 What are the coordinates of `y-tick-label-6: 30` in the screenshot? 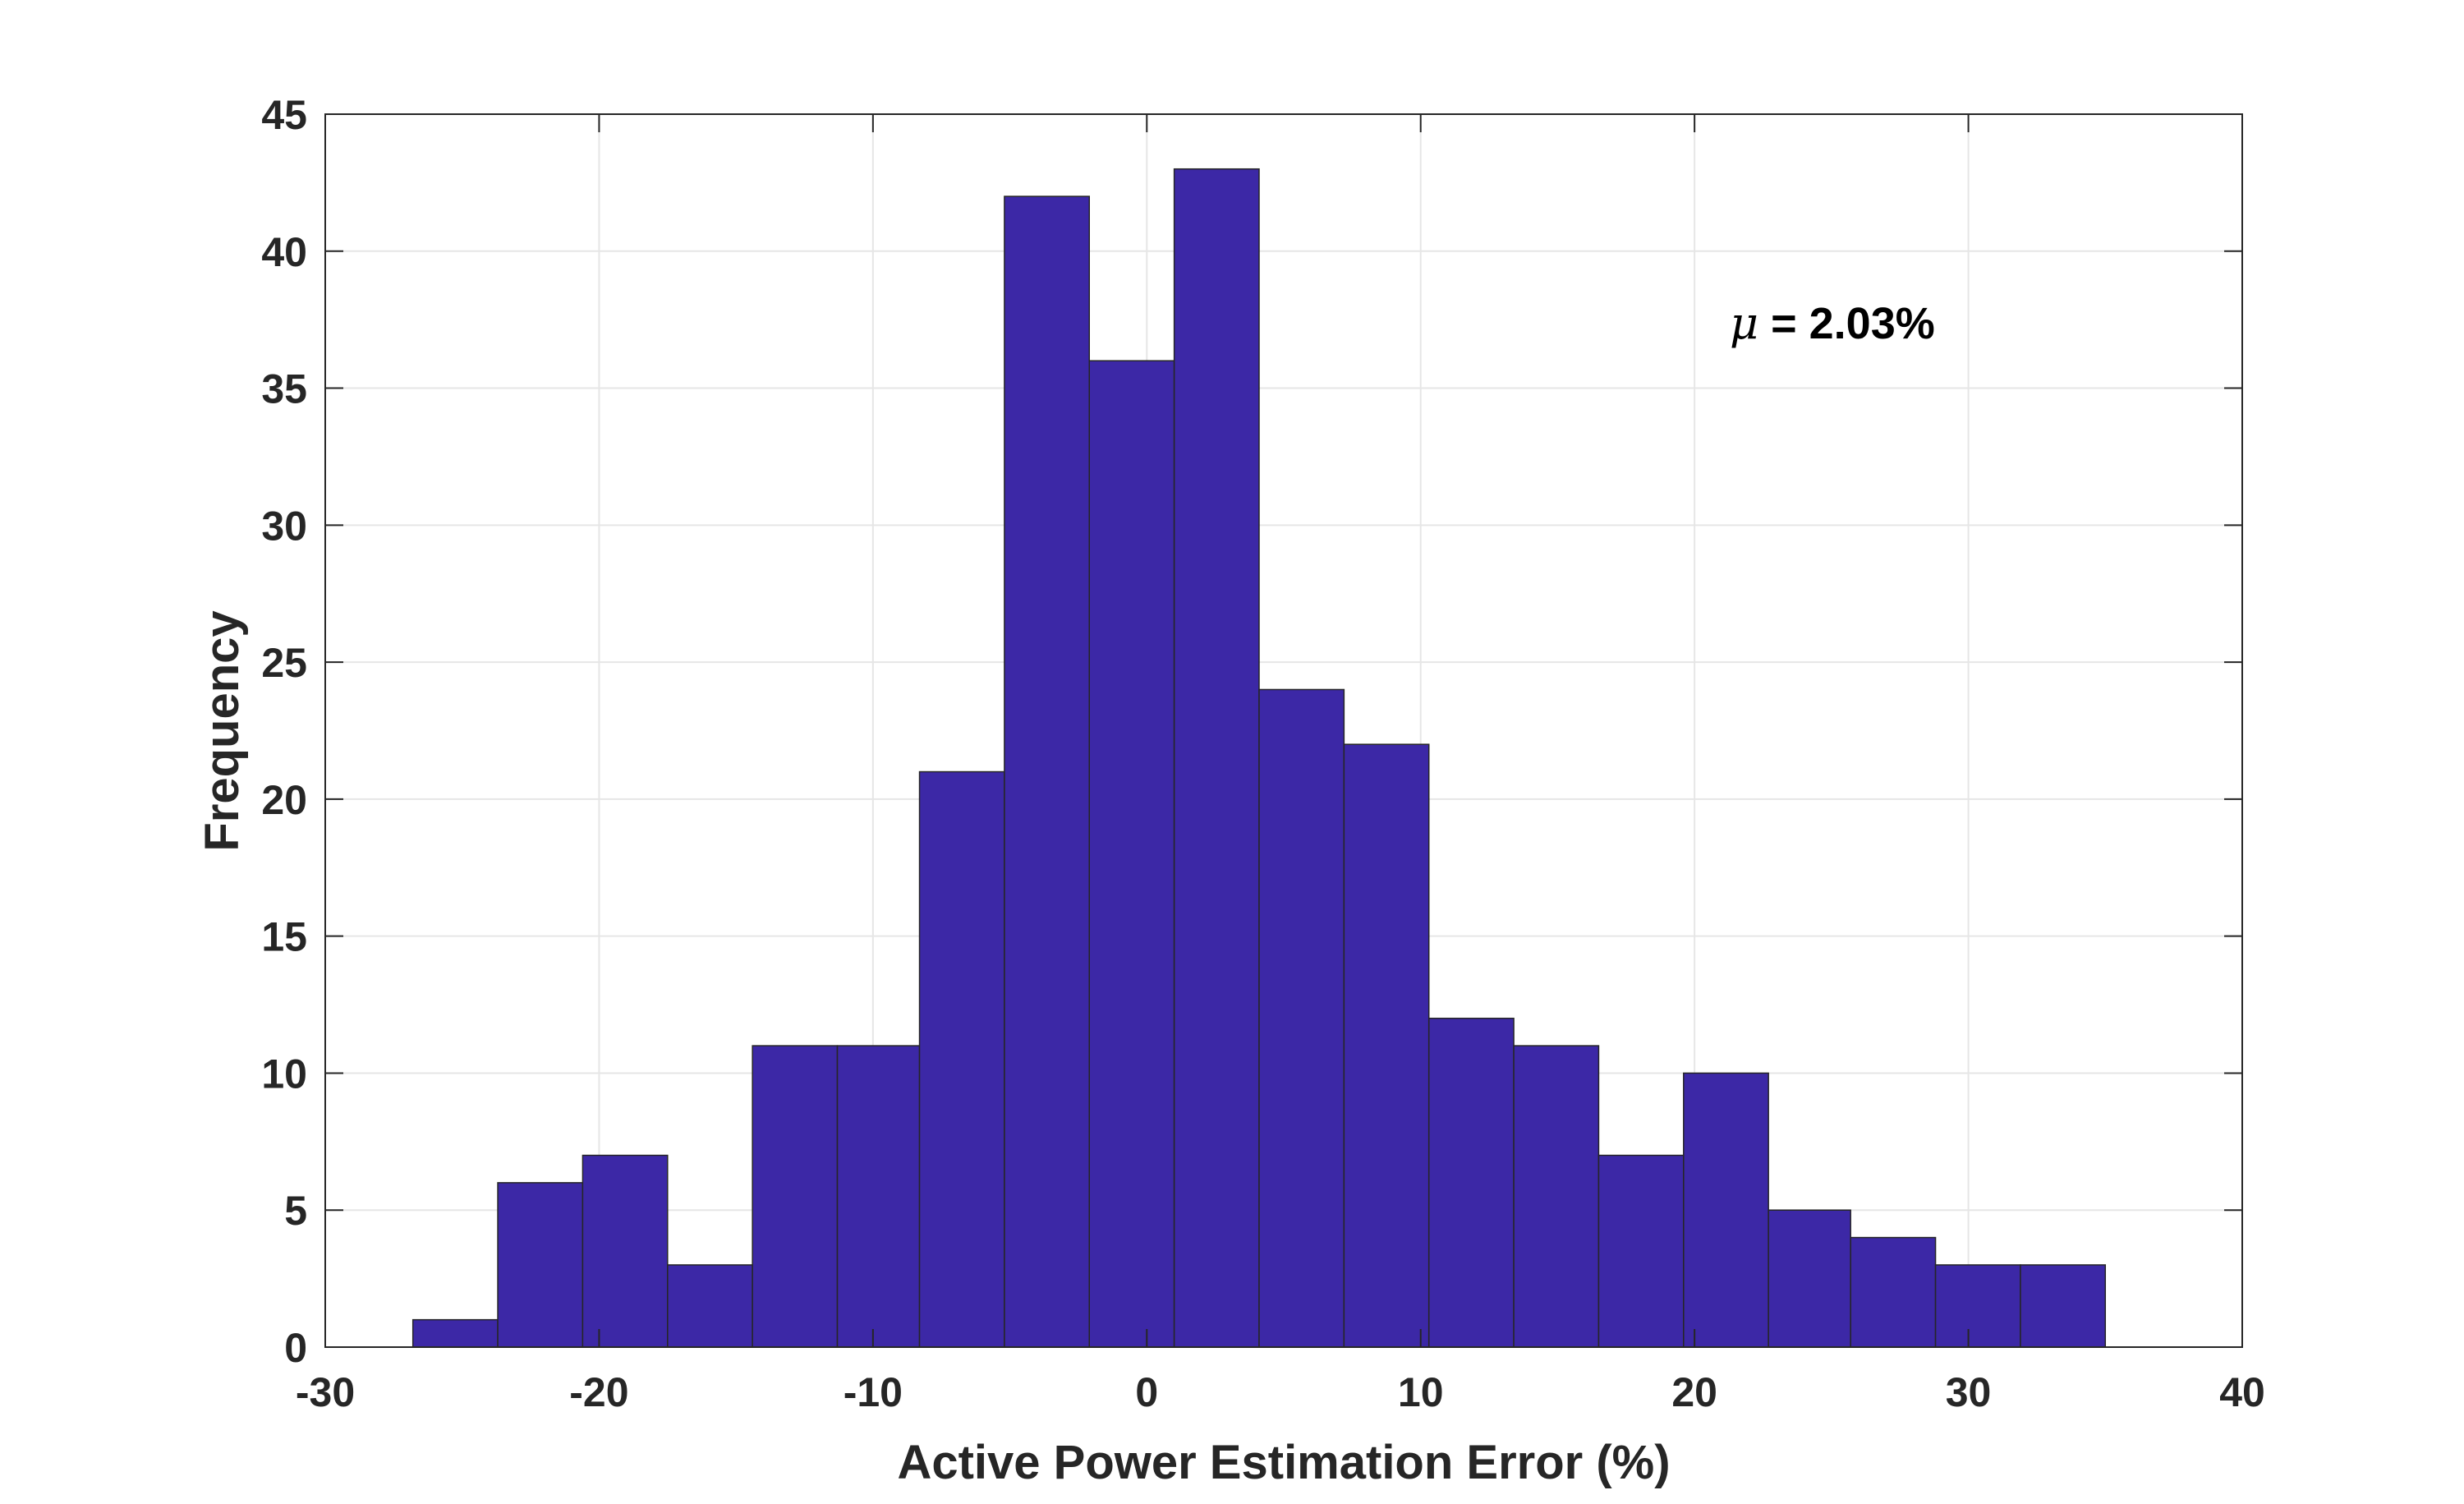 It's located at (284, 526).